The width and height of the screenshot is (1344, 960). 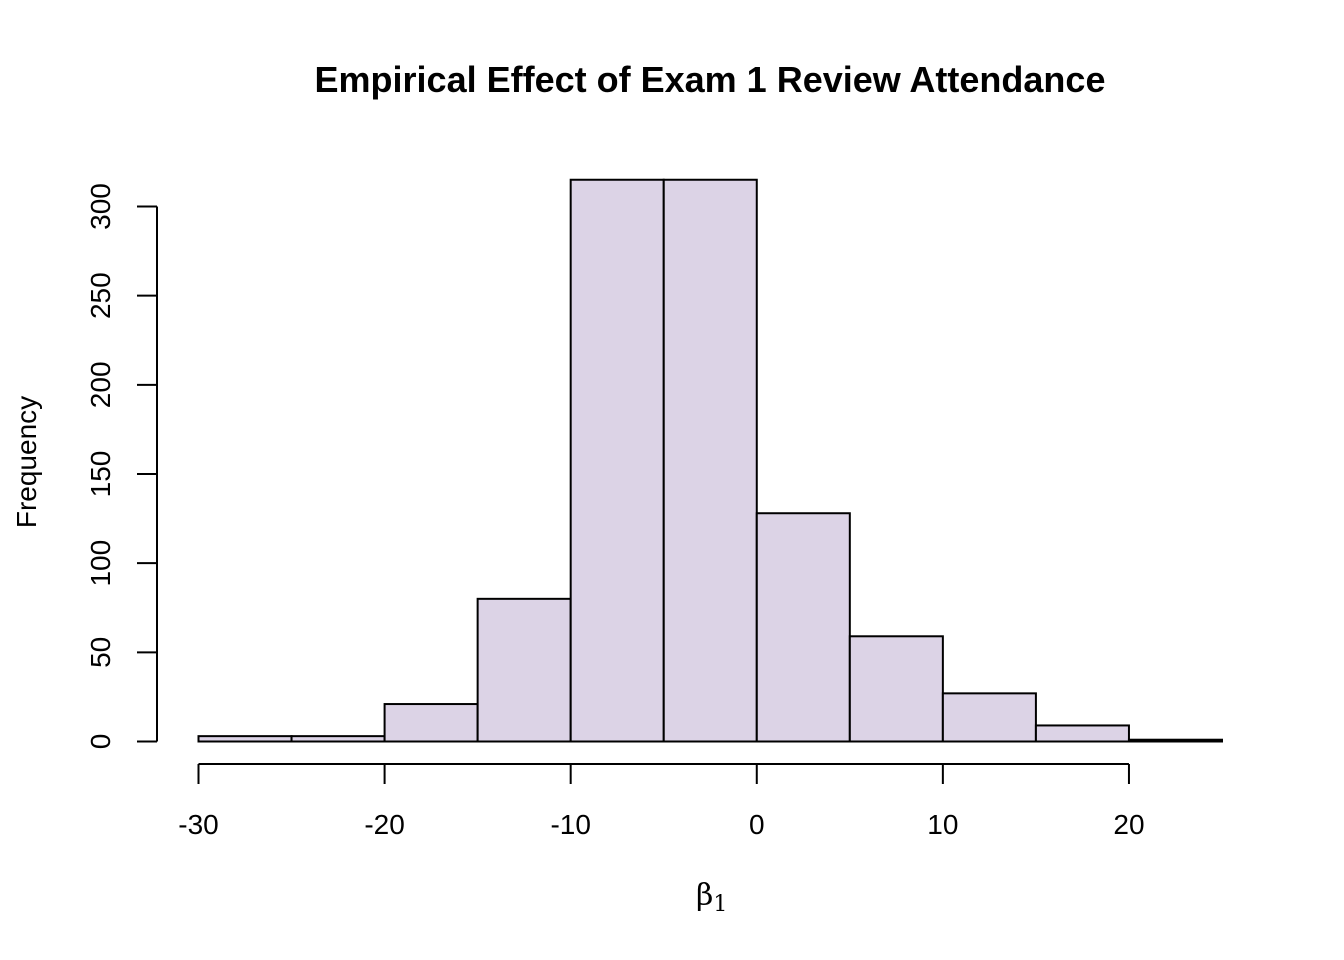 What do you see at coordinates (100, 474) in the screenshot?
I see `y-tick-label: 150` at bounding box center [100, 474].